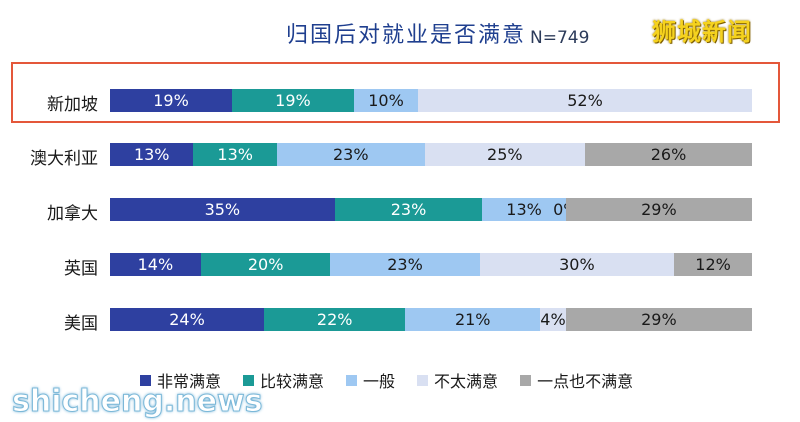  I want to click on data-label: 52%, so click(585, 100).